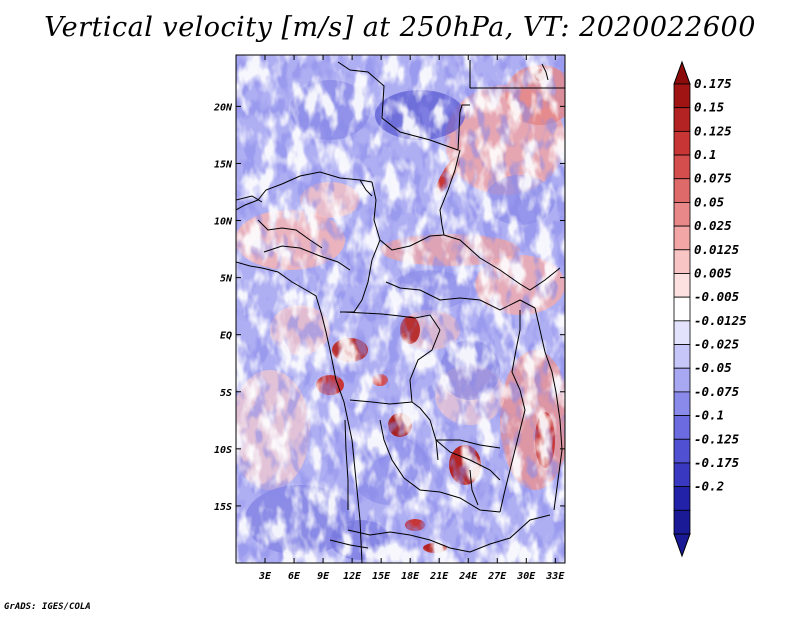 Image resolution: width=800 pixels, height=618 pixels. I want to click on colorbar-label: -0.075, so click(717, 391).